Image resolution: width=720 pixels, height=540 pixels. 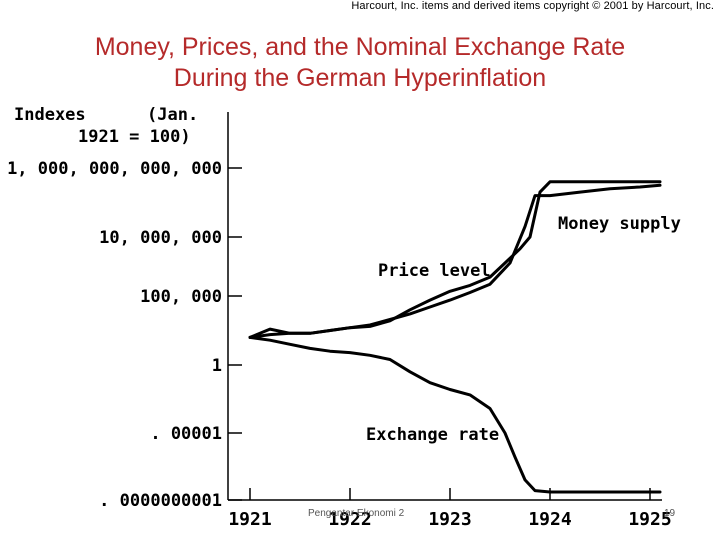 I want to click on x-ticks: 1921 1922 1923 1924 1925, so click(x=450, y=509).